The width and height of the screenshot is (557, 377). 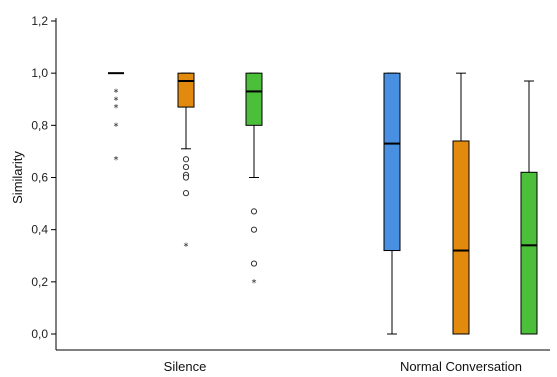 What do you see at coordinates (39, 73) in the screenshot?
I see `y-tick-label: 1,0` at bounding box center [39, 73].